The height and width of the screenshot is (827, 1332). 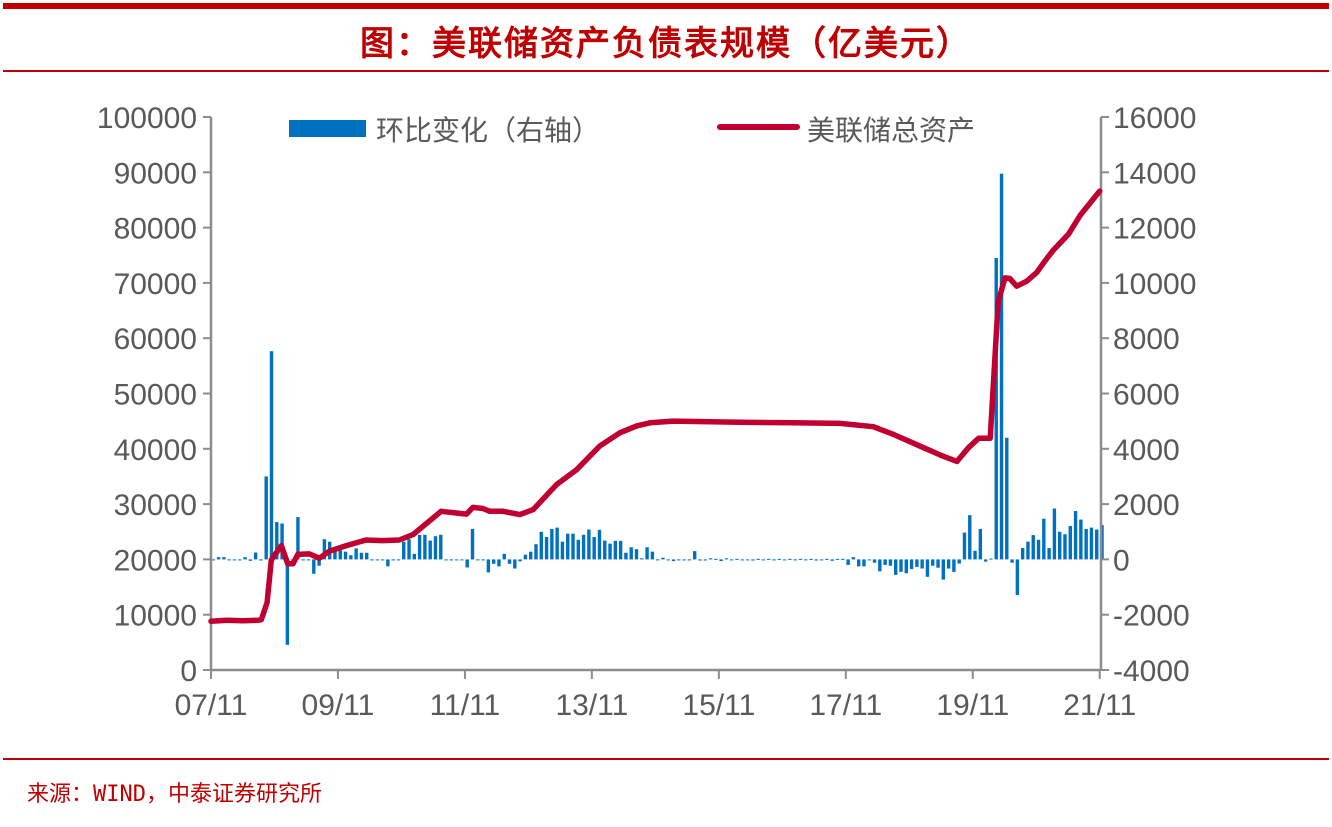 I want to click on left-y-tick-label: 30000, so click(x=155, y=505).